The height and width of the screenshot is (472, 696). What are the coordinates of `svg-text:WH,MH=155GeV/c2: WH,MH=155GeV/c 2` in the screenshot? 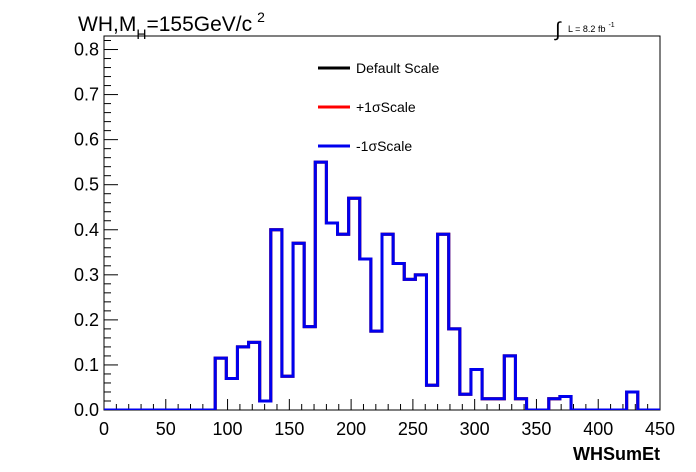 It's located at (171, 25).